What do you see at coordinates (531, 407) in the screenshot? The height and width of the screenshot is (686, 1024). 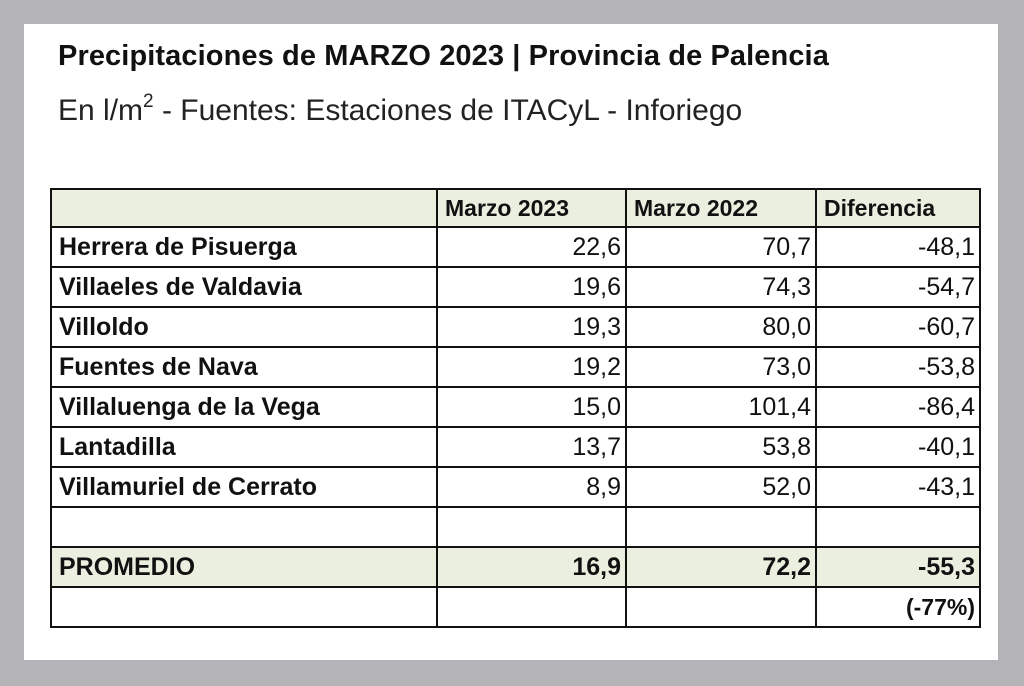 I see `value-marzo-2023: 15,0` at bounding box center [531, 407].